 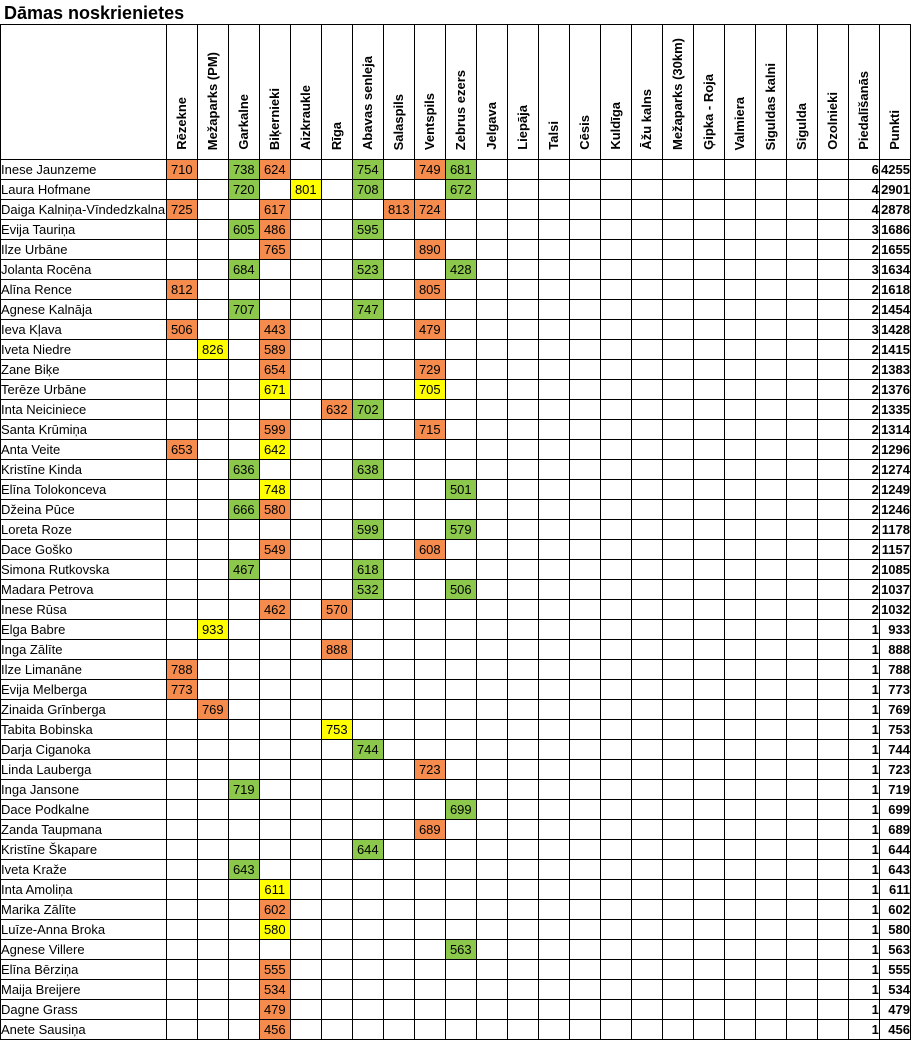 What do you see at coordinates (243, 92) in the screenshot?
I see `column-header: Garkalne` at bounding box center [243, 92].